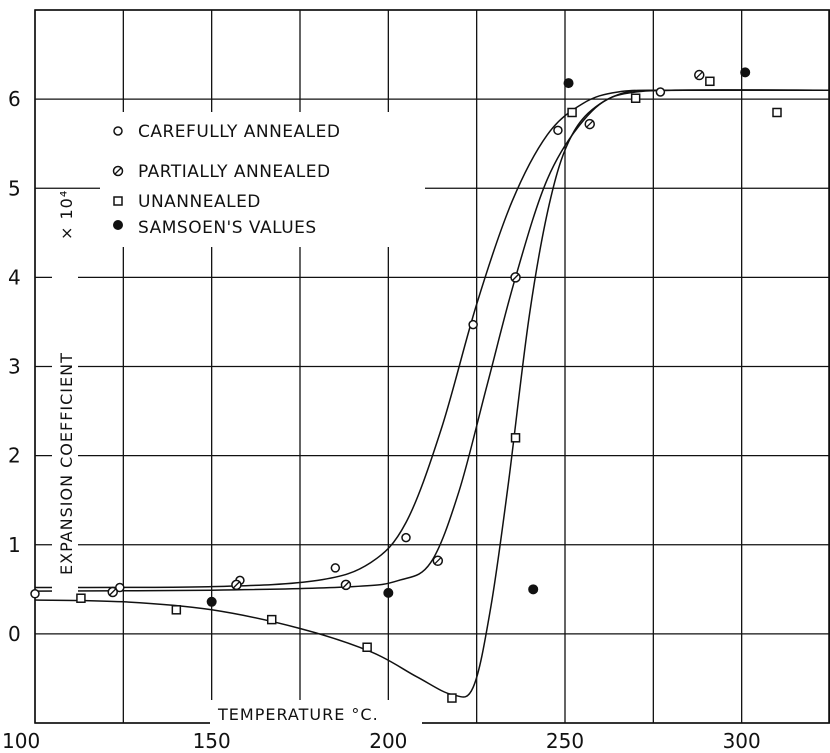 Image resolution: width=830 pixels, height=753 pixels. Describe the element at coordinates (742, 741) in the screenshot. I see `x-tick-label: 300` at that location.